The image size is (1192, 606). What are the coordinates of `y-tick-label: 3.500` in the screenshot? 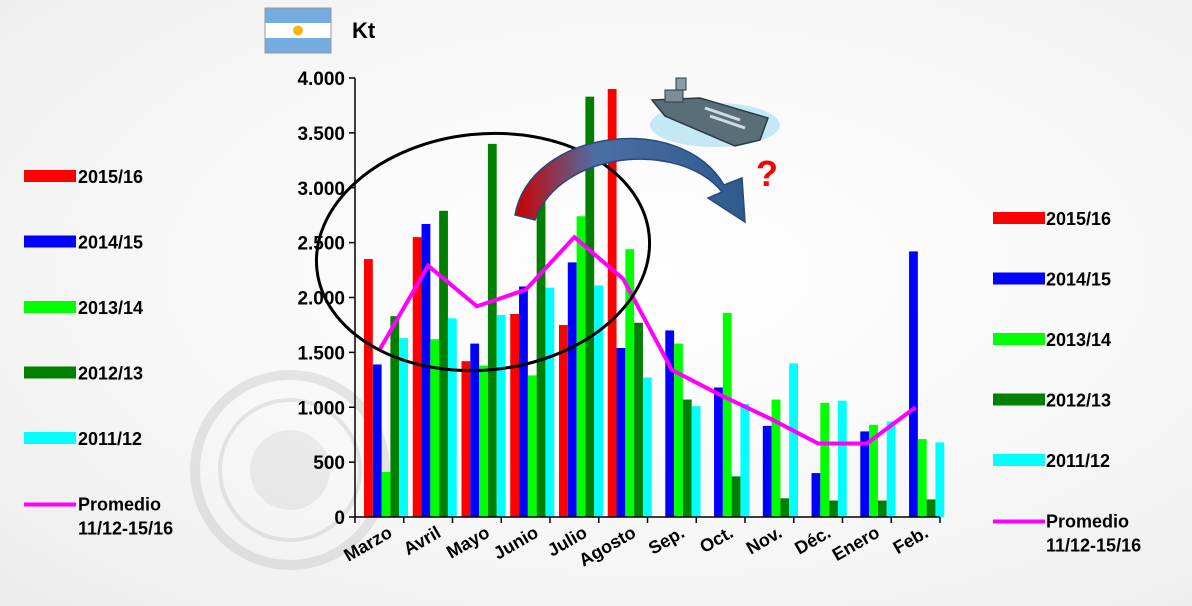 It's located at (321, 134).